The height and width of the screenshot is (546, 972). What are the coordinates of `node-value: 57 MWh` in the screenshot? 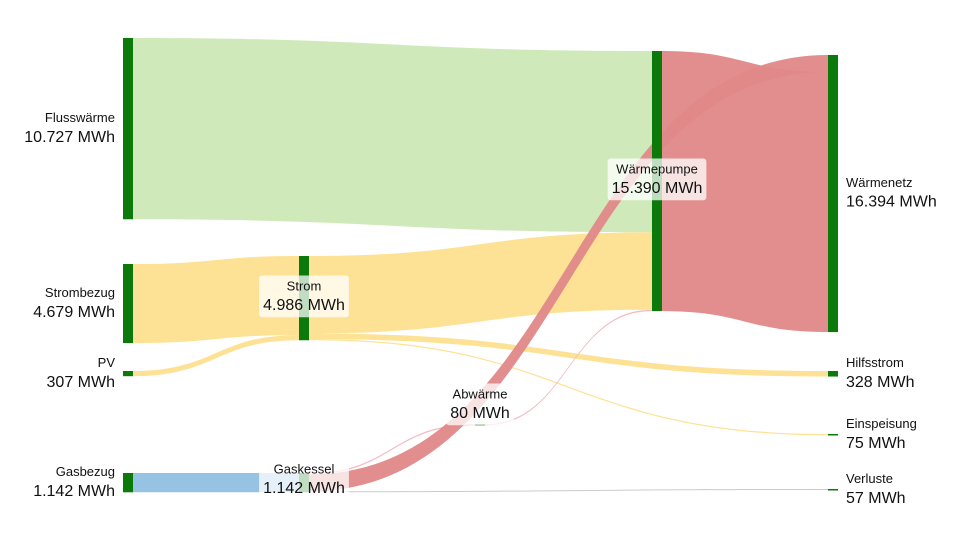 It's located at (876, 498).